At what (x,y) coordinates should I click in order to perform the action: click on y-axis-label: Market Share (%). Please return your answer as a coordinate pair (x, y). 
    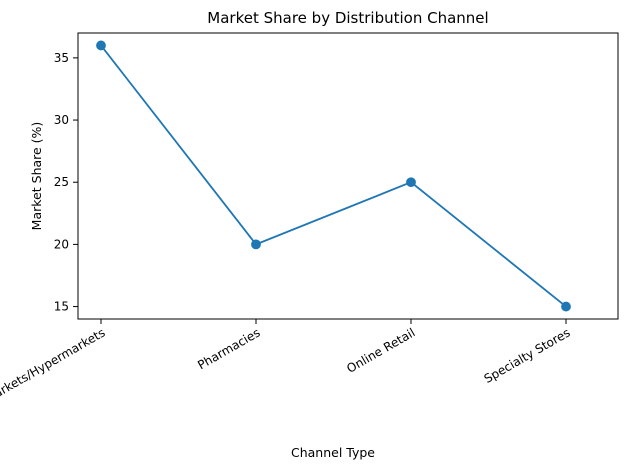
    Looking at the image, I should click on (36, 176).